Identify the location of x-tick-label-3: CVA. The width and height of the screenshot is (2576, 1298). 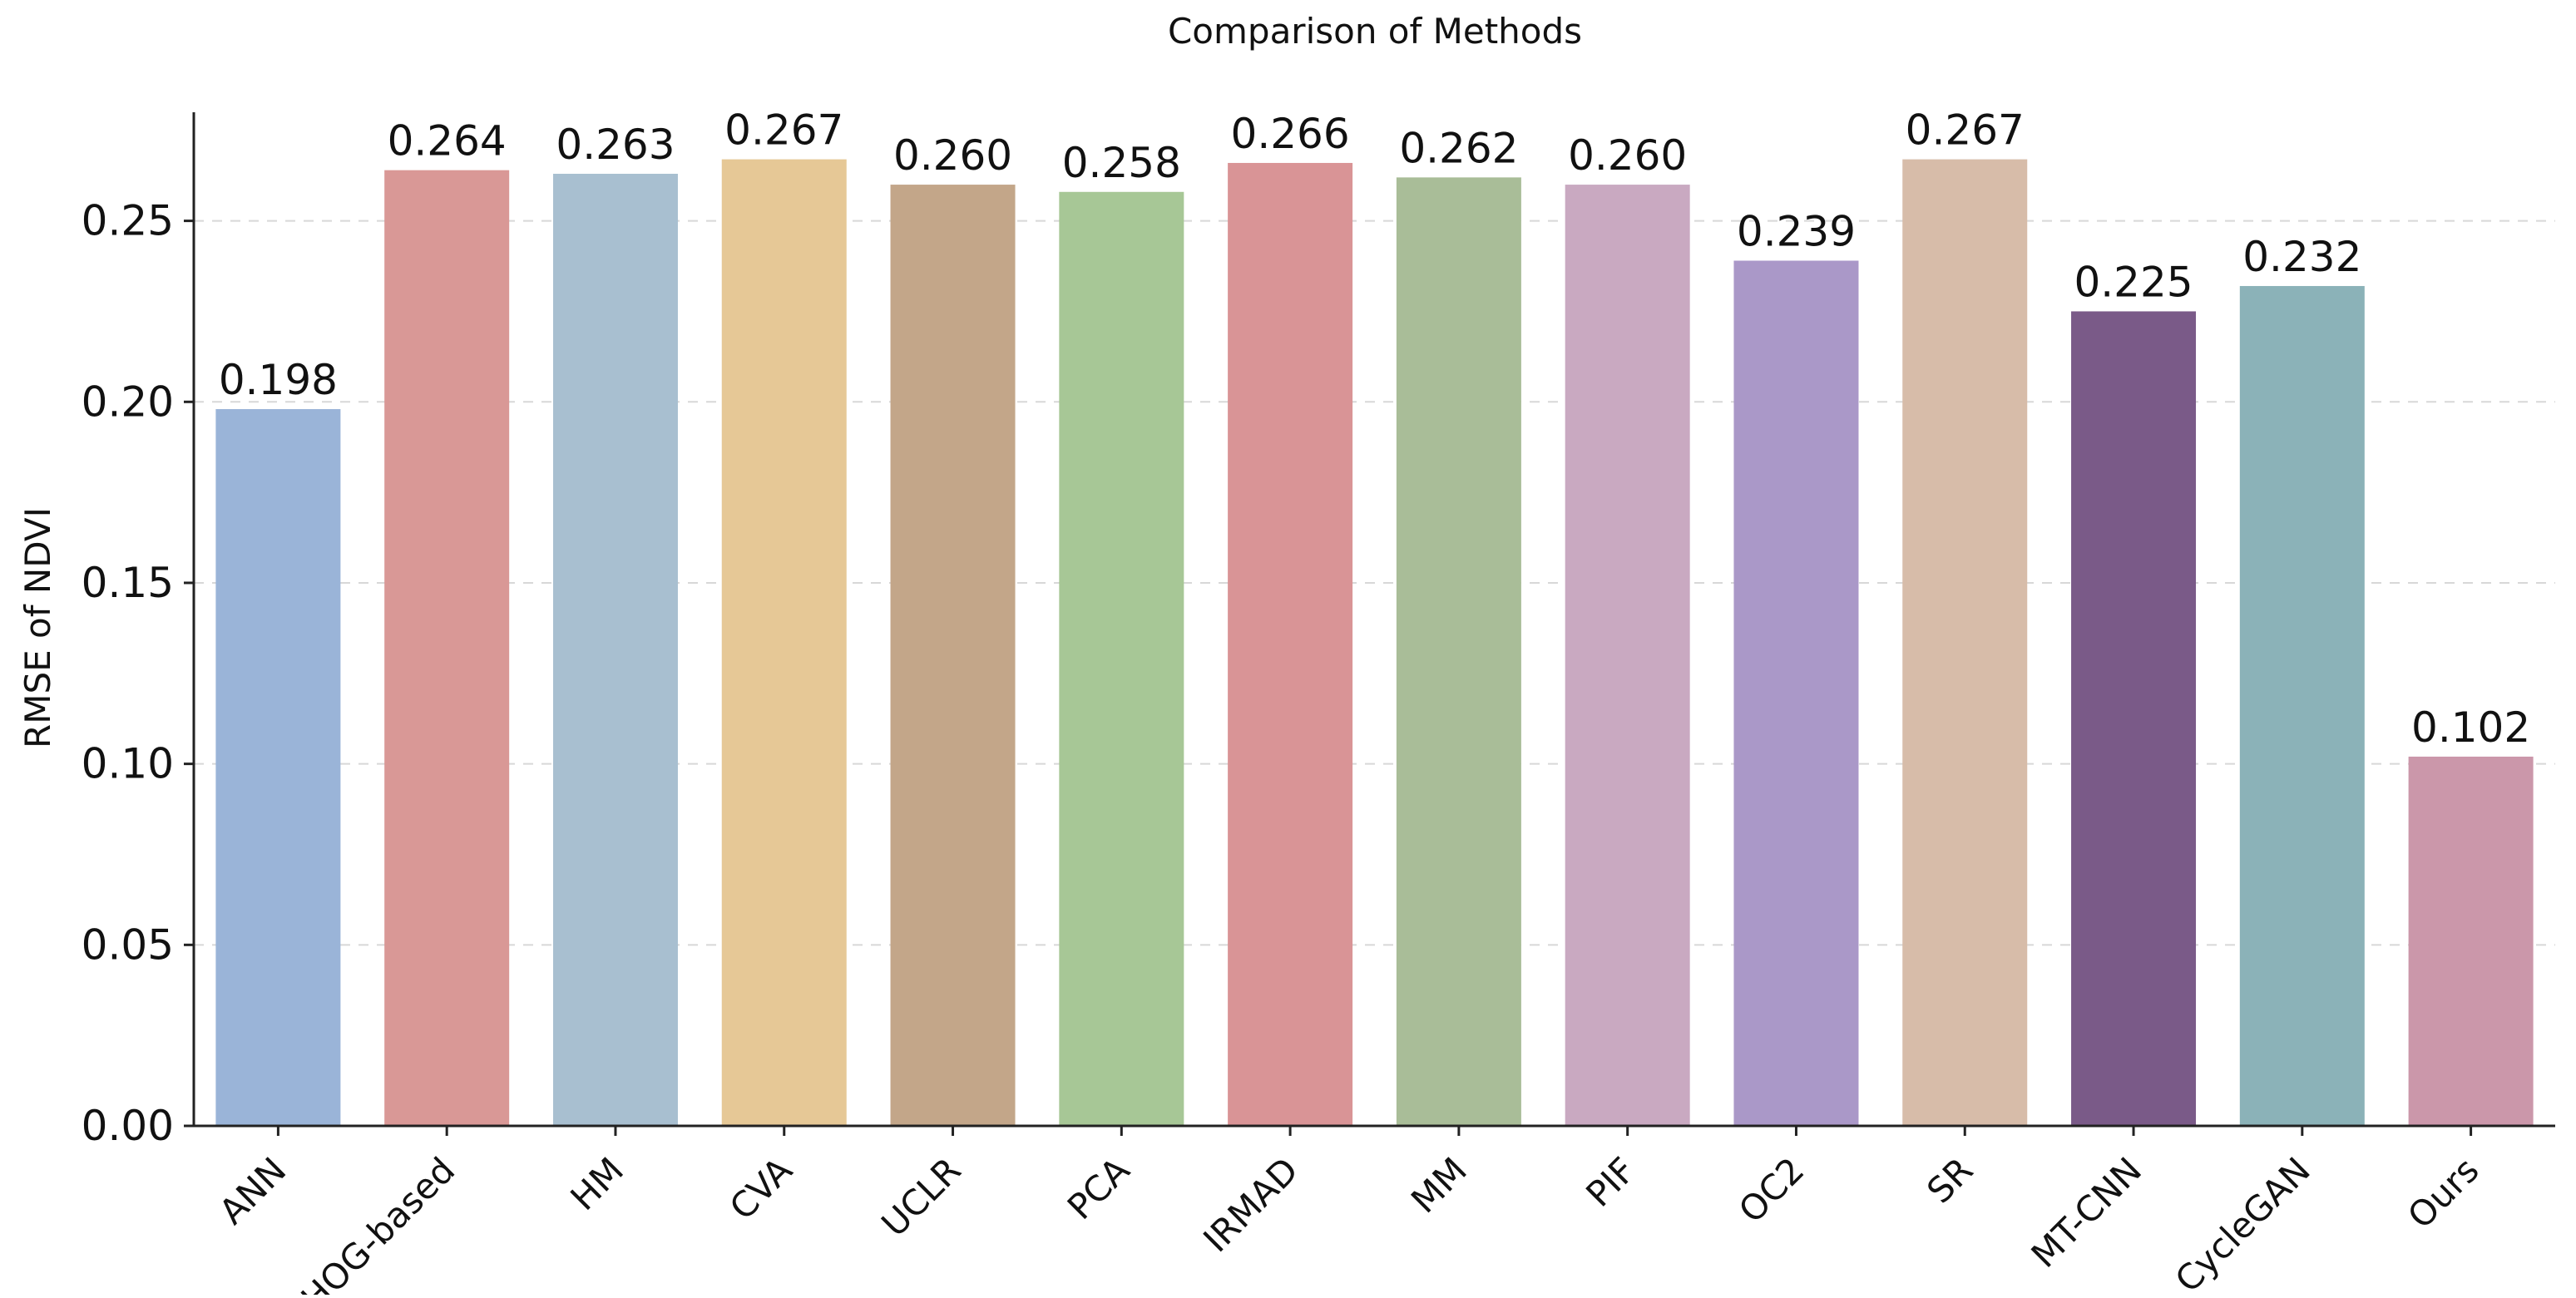
(761, 1188).